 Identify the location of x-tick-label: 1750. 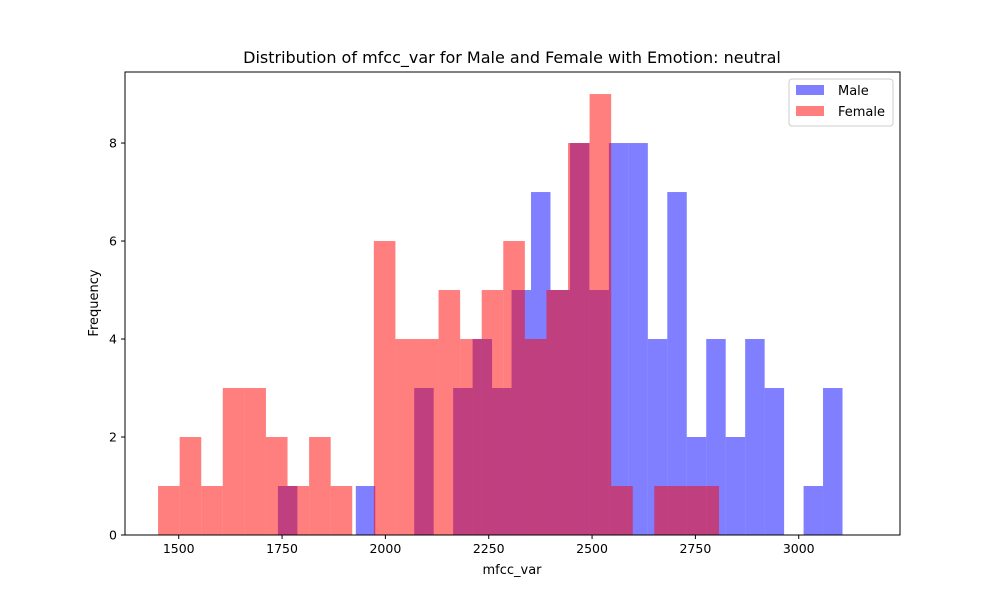
(282, 548).